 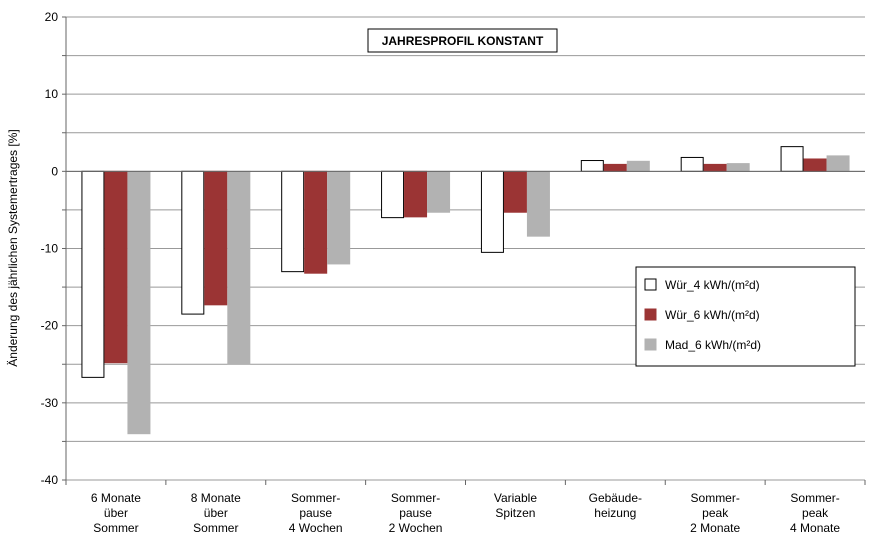 I want to click on x-tick-label: Sommer-peak 4 Monate, so click(x=815, y=513).